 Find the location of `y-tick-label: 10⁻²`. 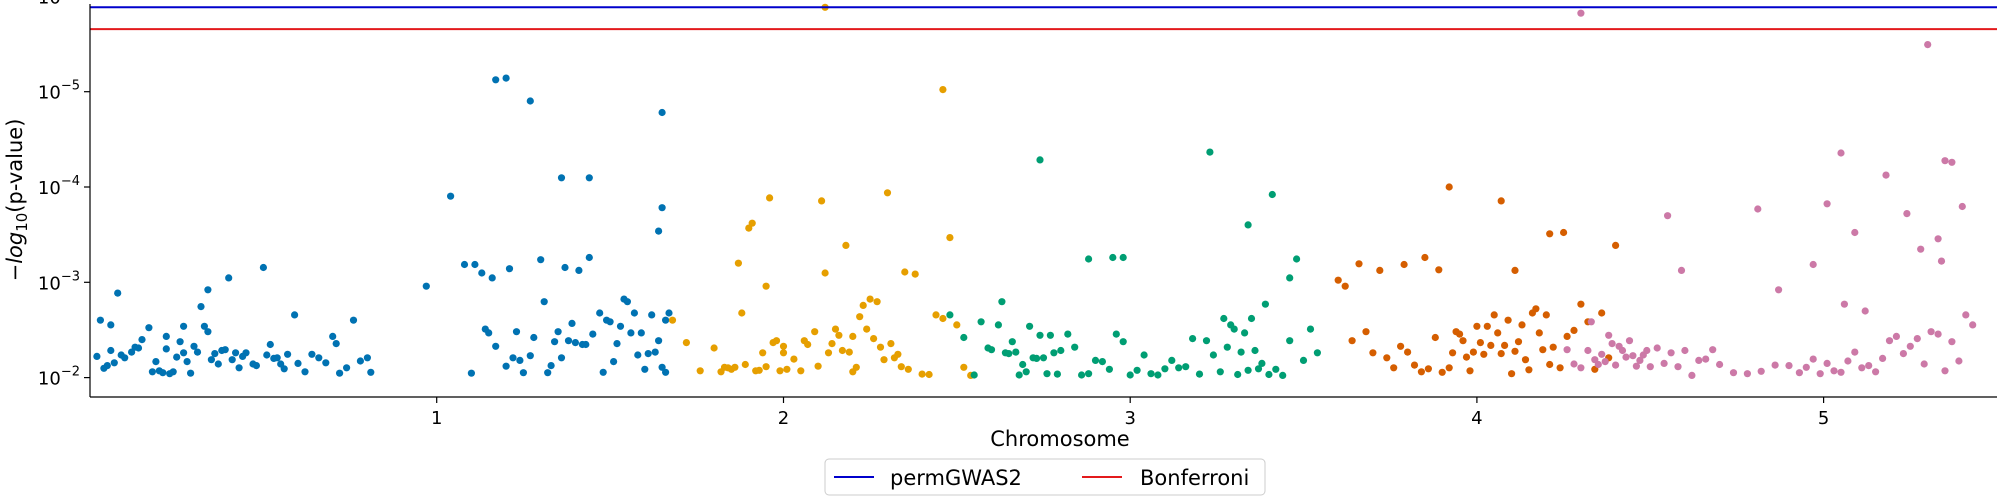

y-tick-label: 10⁻² is located at coordinates (59, 377).